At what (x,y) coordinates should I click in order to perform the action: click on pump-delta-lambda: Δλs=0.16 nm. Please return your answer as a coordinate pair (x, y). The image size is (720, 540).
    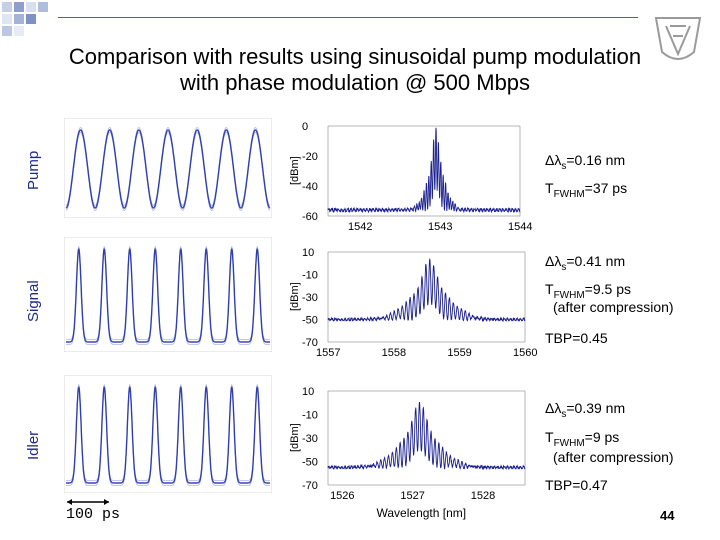
    Looking at the image, I should click on (585, 162).